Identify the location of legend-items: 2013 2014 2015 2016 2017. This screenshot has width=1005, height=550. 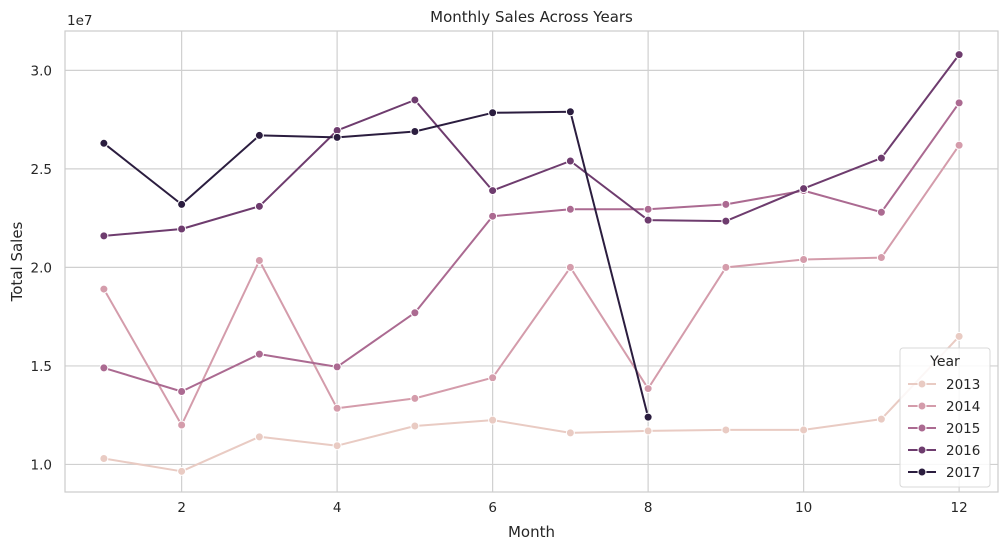
(944, 429).